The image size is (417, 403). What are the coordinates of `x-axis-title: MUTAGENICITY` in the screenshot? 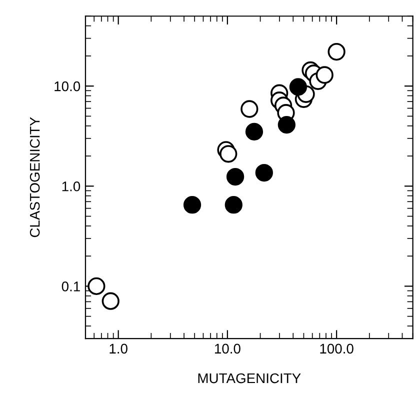 It's located at (249, 378).